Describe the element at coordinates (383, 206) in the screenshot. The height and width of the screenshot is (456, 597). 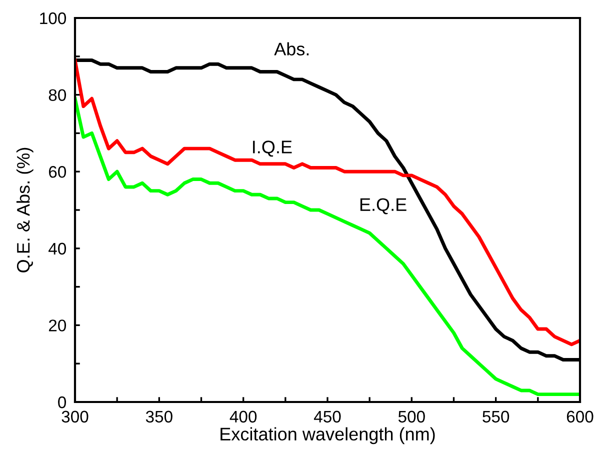
I see `series-label: E.Q.E` at that location.